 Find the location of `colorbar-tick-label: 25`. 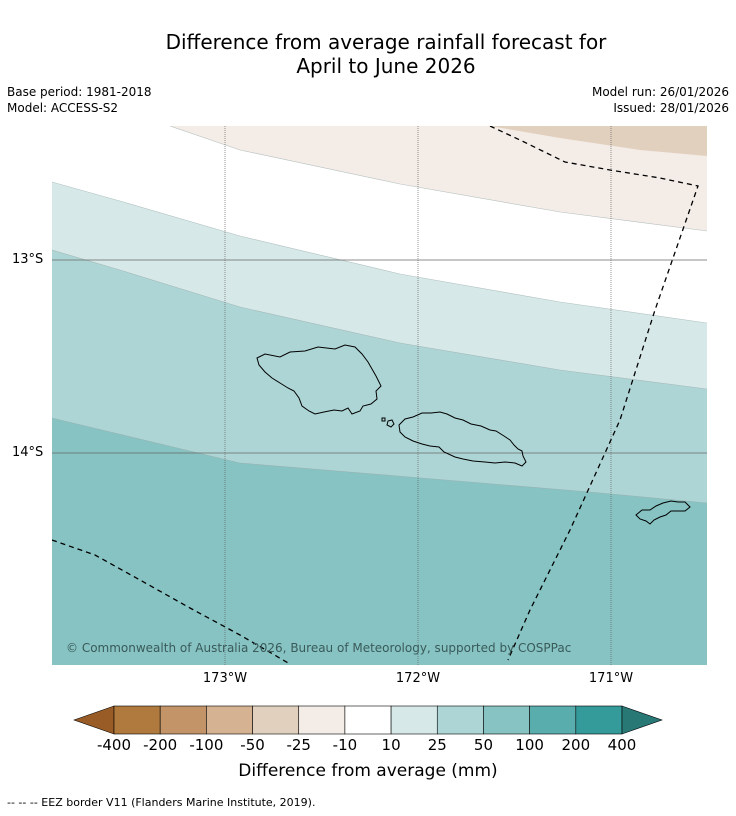

colorbar-tick-label: 25 is located at coordinates (437, 745).